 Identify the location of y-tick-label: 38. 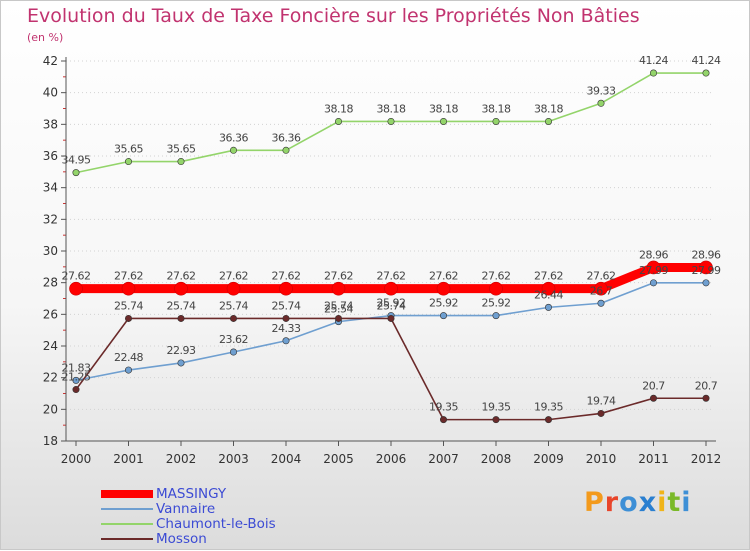
(50, 124).